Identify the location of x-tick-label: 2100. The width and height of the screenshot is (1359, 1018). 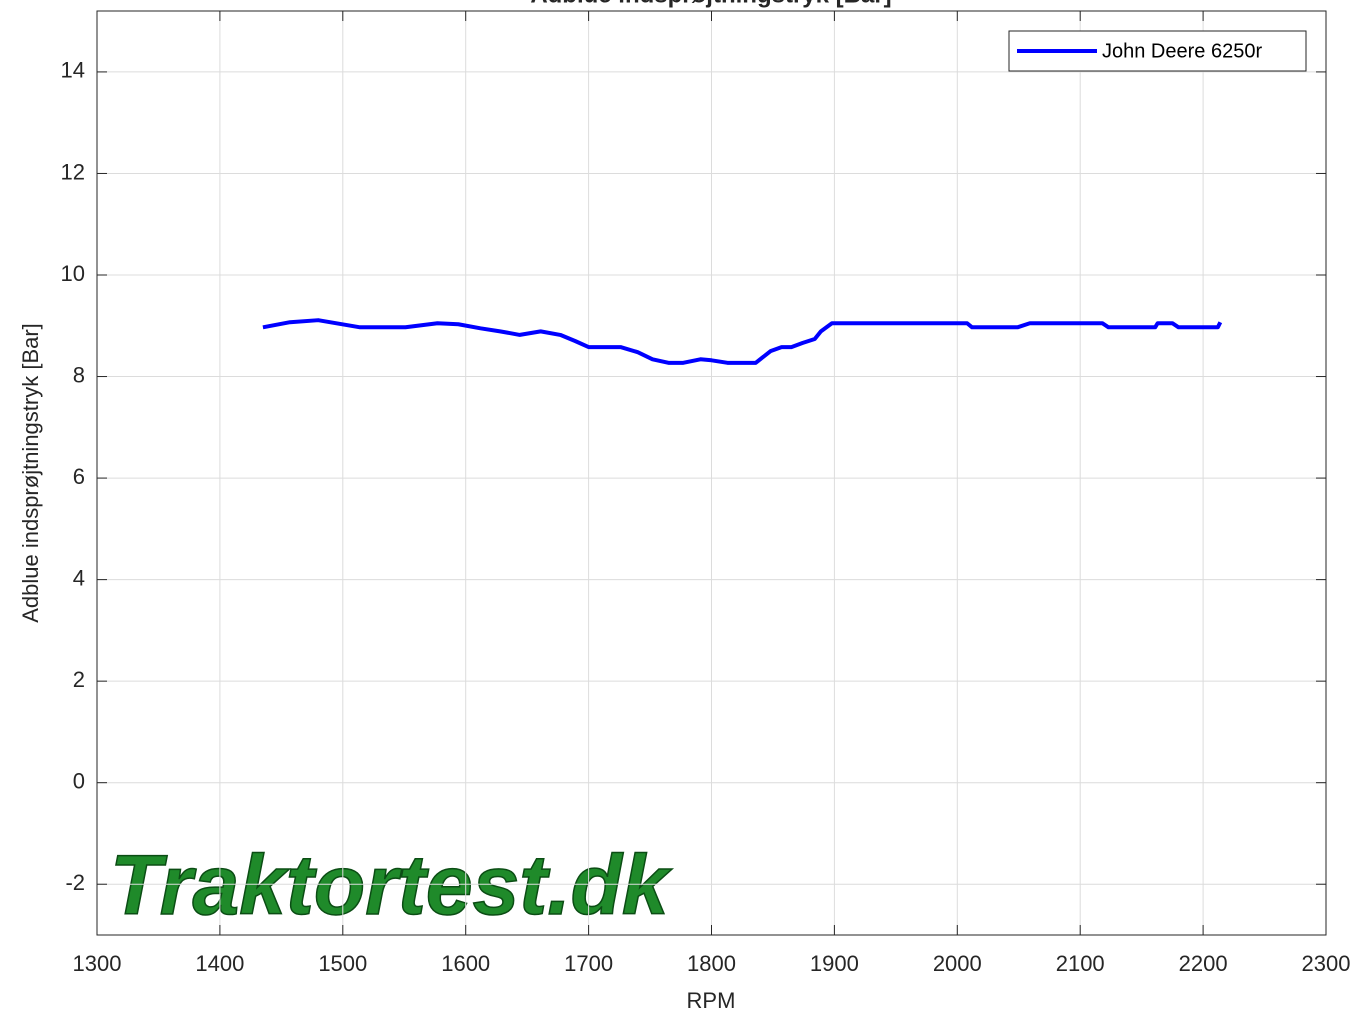
(1080, 963).